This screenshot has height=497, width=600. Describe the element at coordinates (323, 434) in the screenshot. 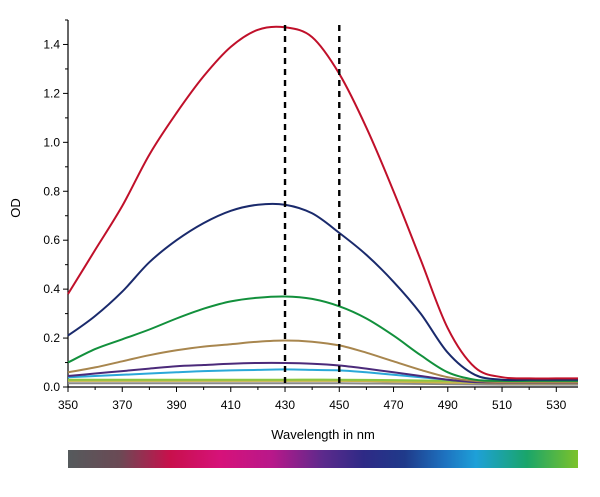

I see `x-axis-label: Wavelength in nm` at that location.